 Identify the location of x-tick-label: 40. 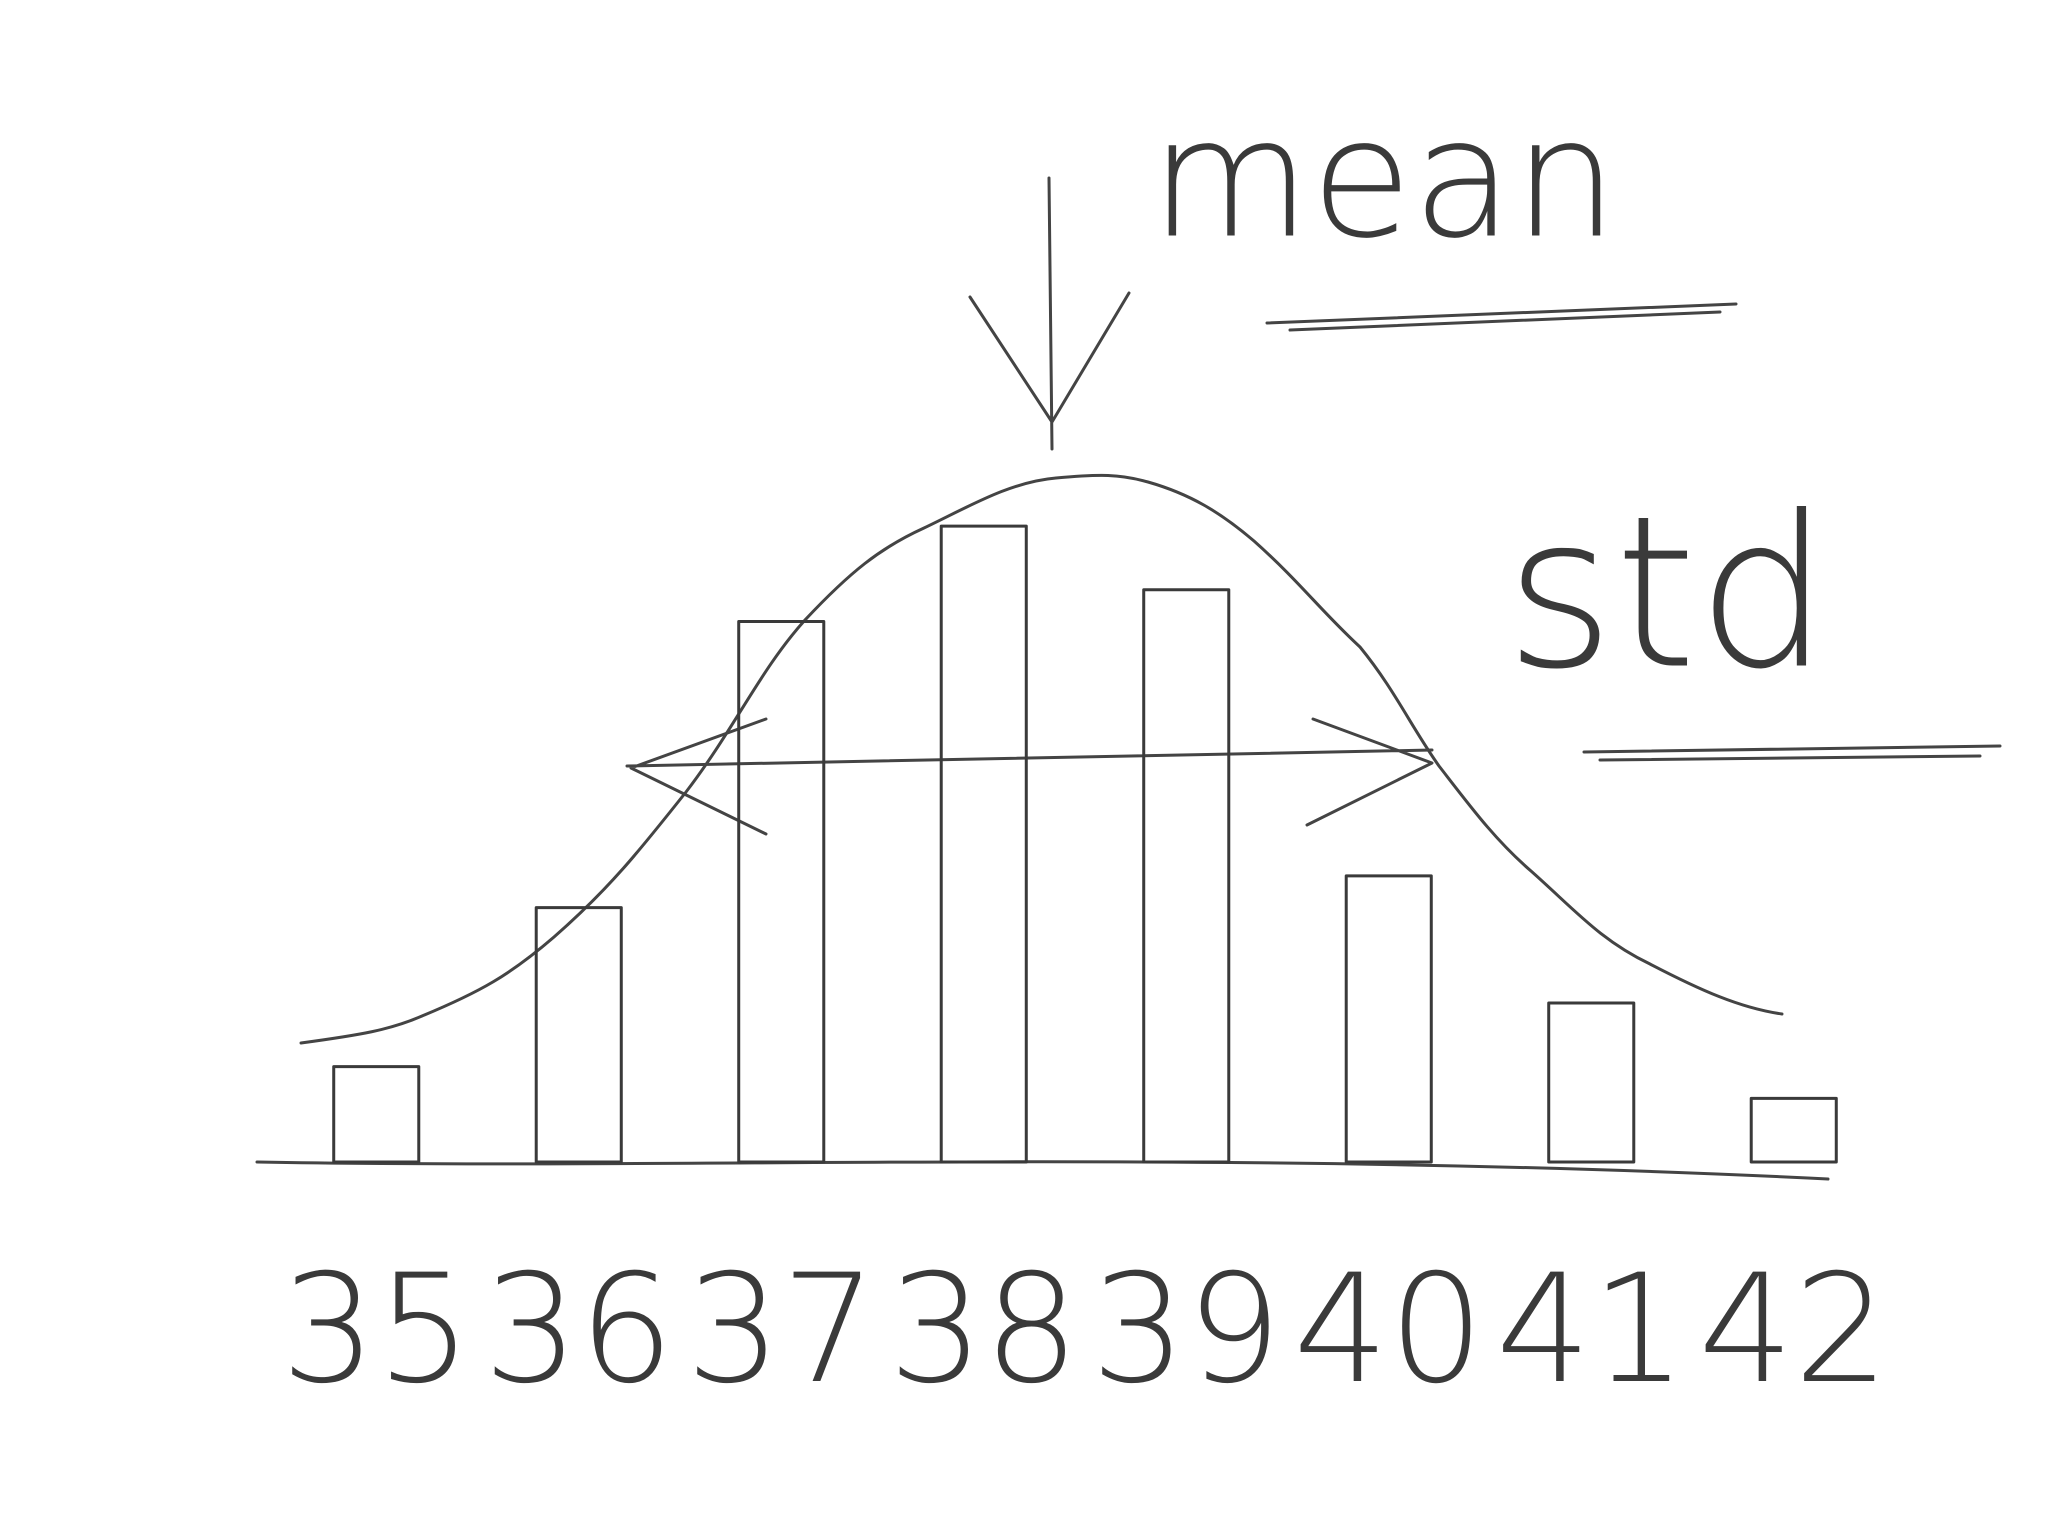
(1388, 1330).